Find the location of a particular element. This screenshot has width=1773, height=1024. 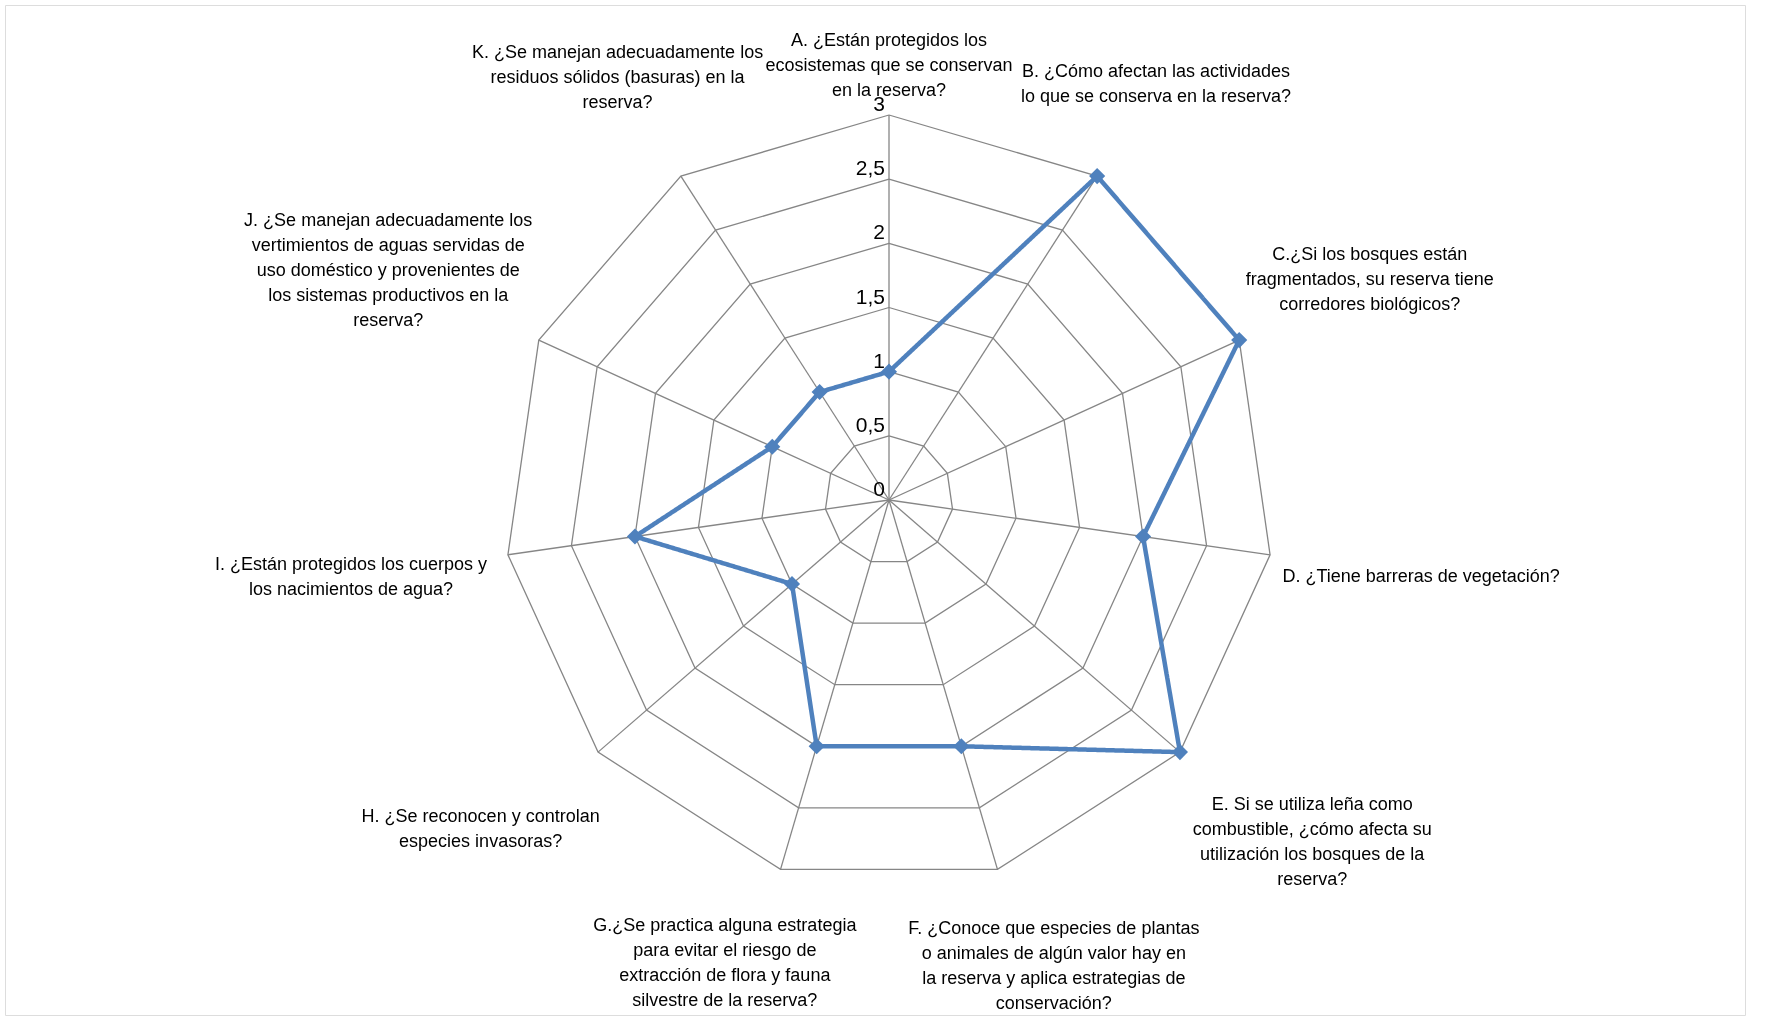

y-tick-label: 2,5 is located at coordinates (870, 168).